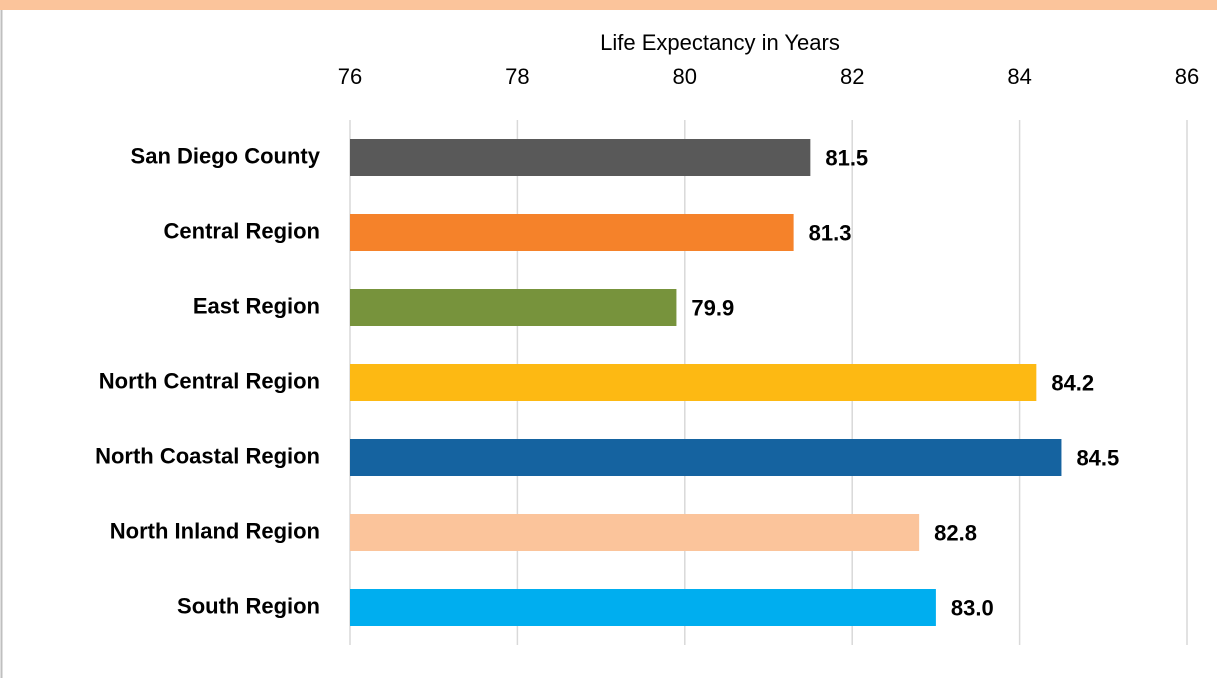 Image resolution: width=1217 pixels, height=683 pixels. Describe the element at coordinates (517, 76) in the screenshot. I see `x-tick-label: 78` at that location.